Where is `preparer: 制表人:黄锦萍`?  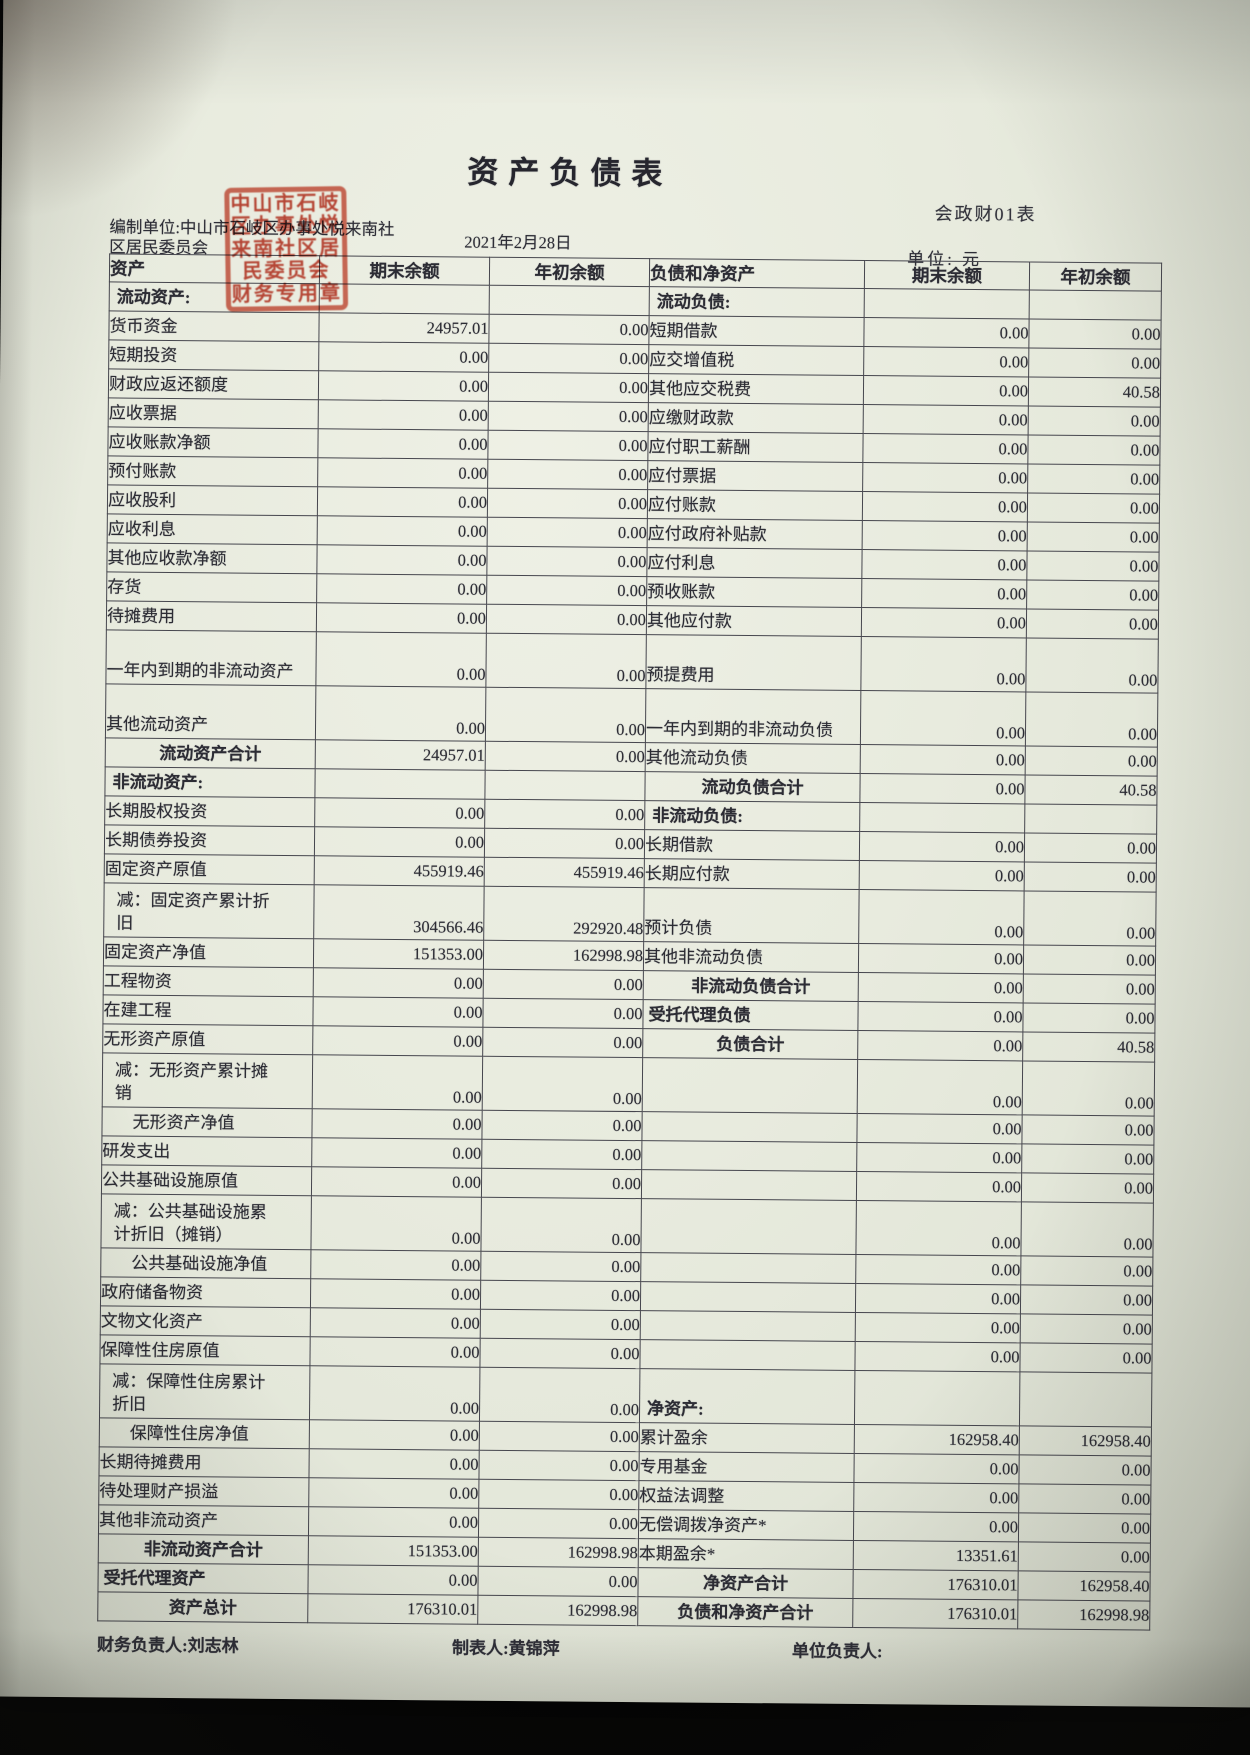 preparer: 制表人:黄锦萍 is located at coordinates (505, 1648).